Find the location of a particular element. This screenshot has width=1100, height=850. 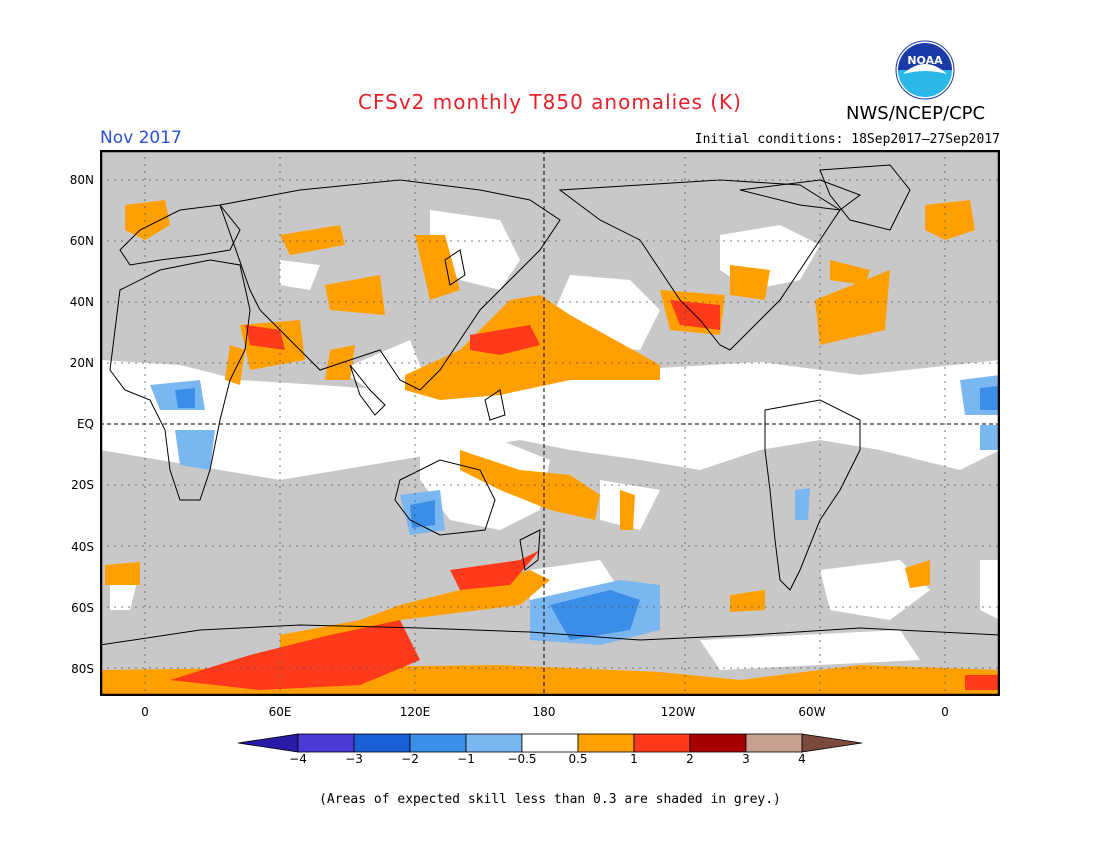

colorbar-label: −4 is located at coordinates (298, 759).